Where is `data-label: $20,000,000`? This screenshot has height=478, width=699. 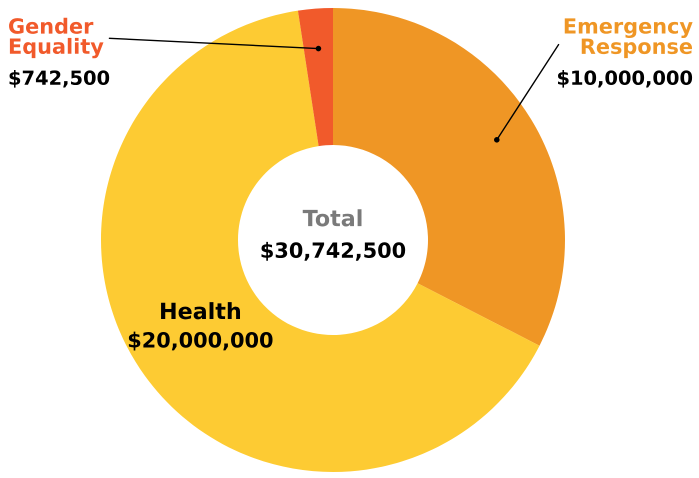 data-label: $20,000,000 is located at coordinates (200, 341).